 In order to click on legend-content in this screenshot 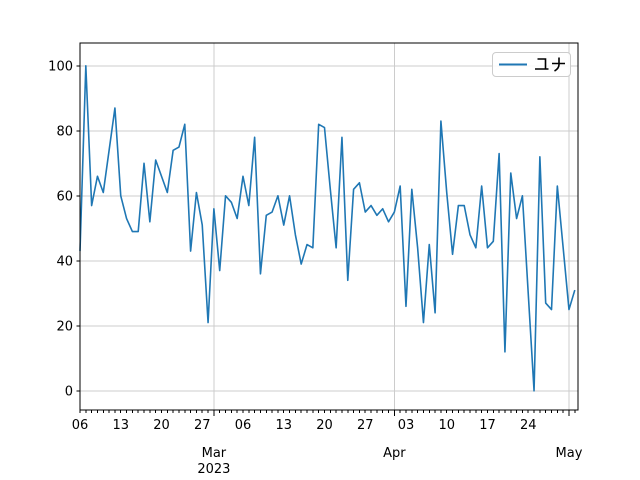, I will do `click(532, 64)`.